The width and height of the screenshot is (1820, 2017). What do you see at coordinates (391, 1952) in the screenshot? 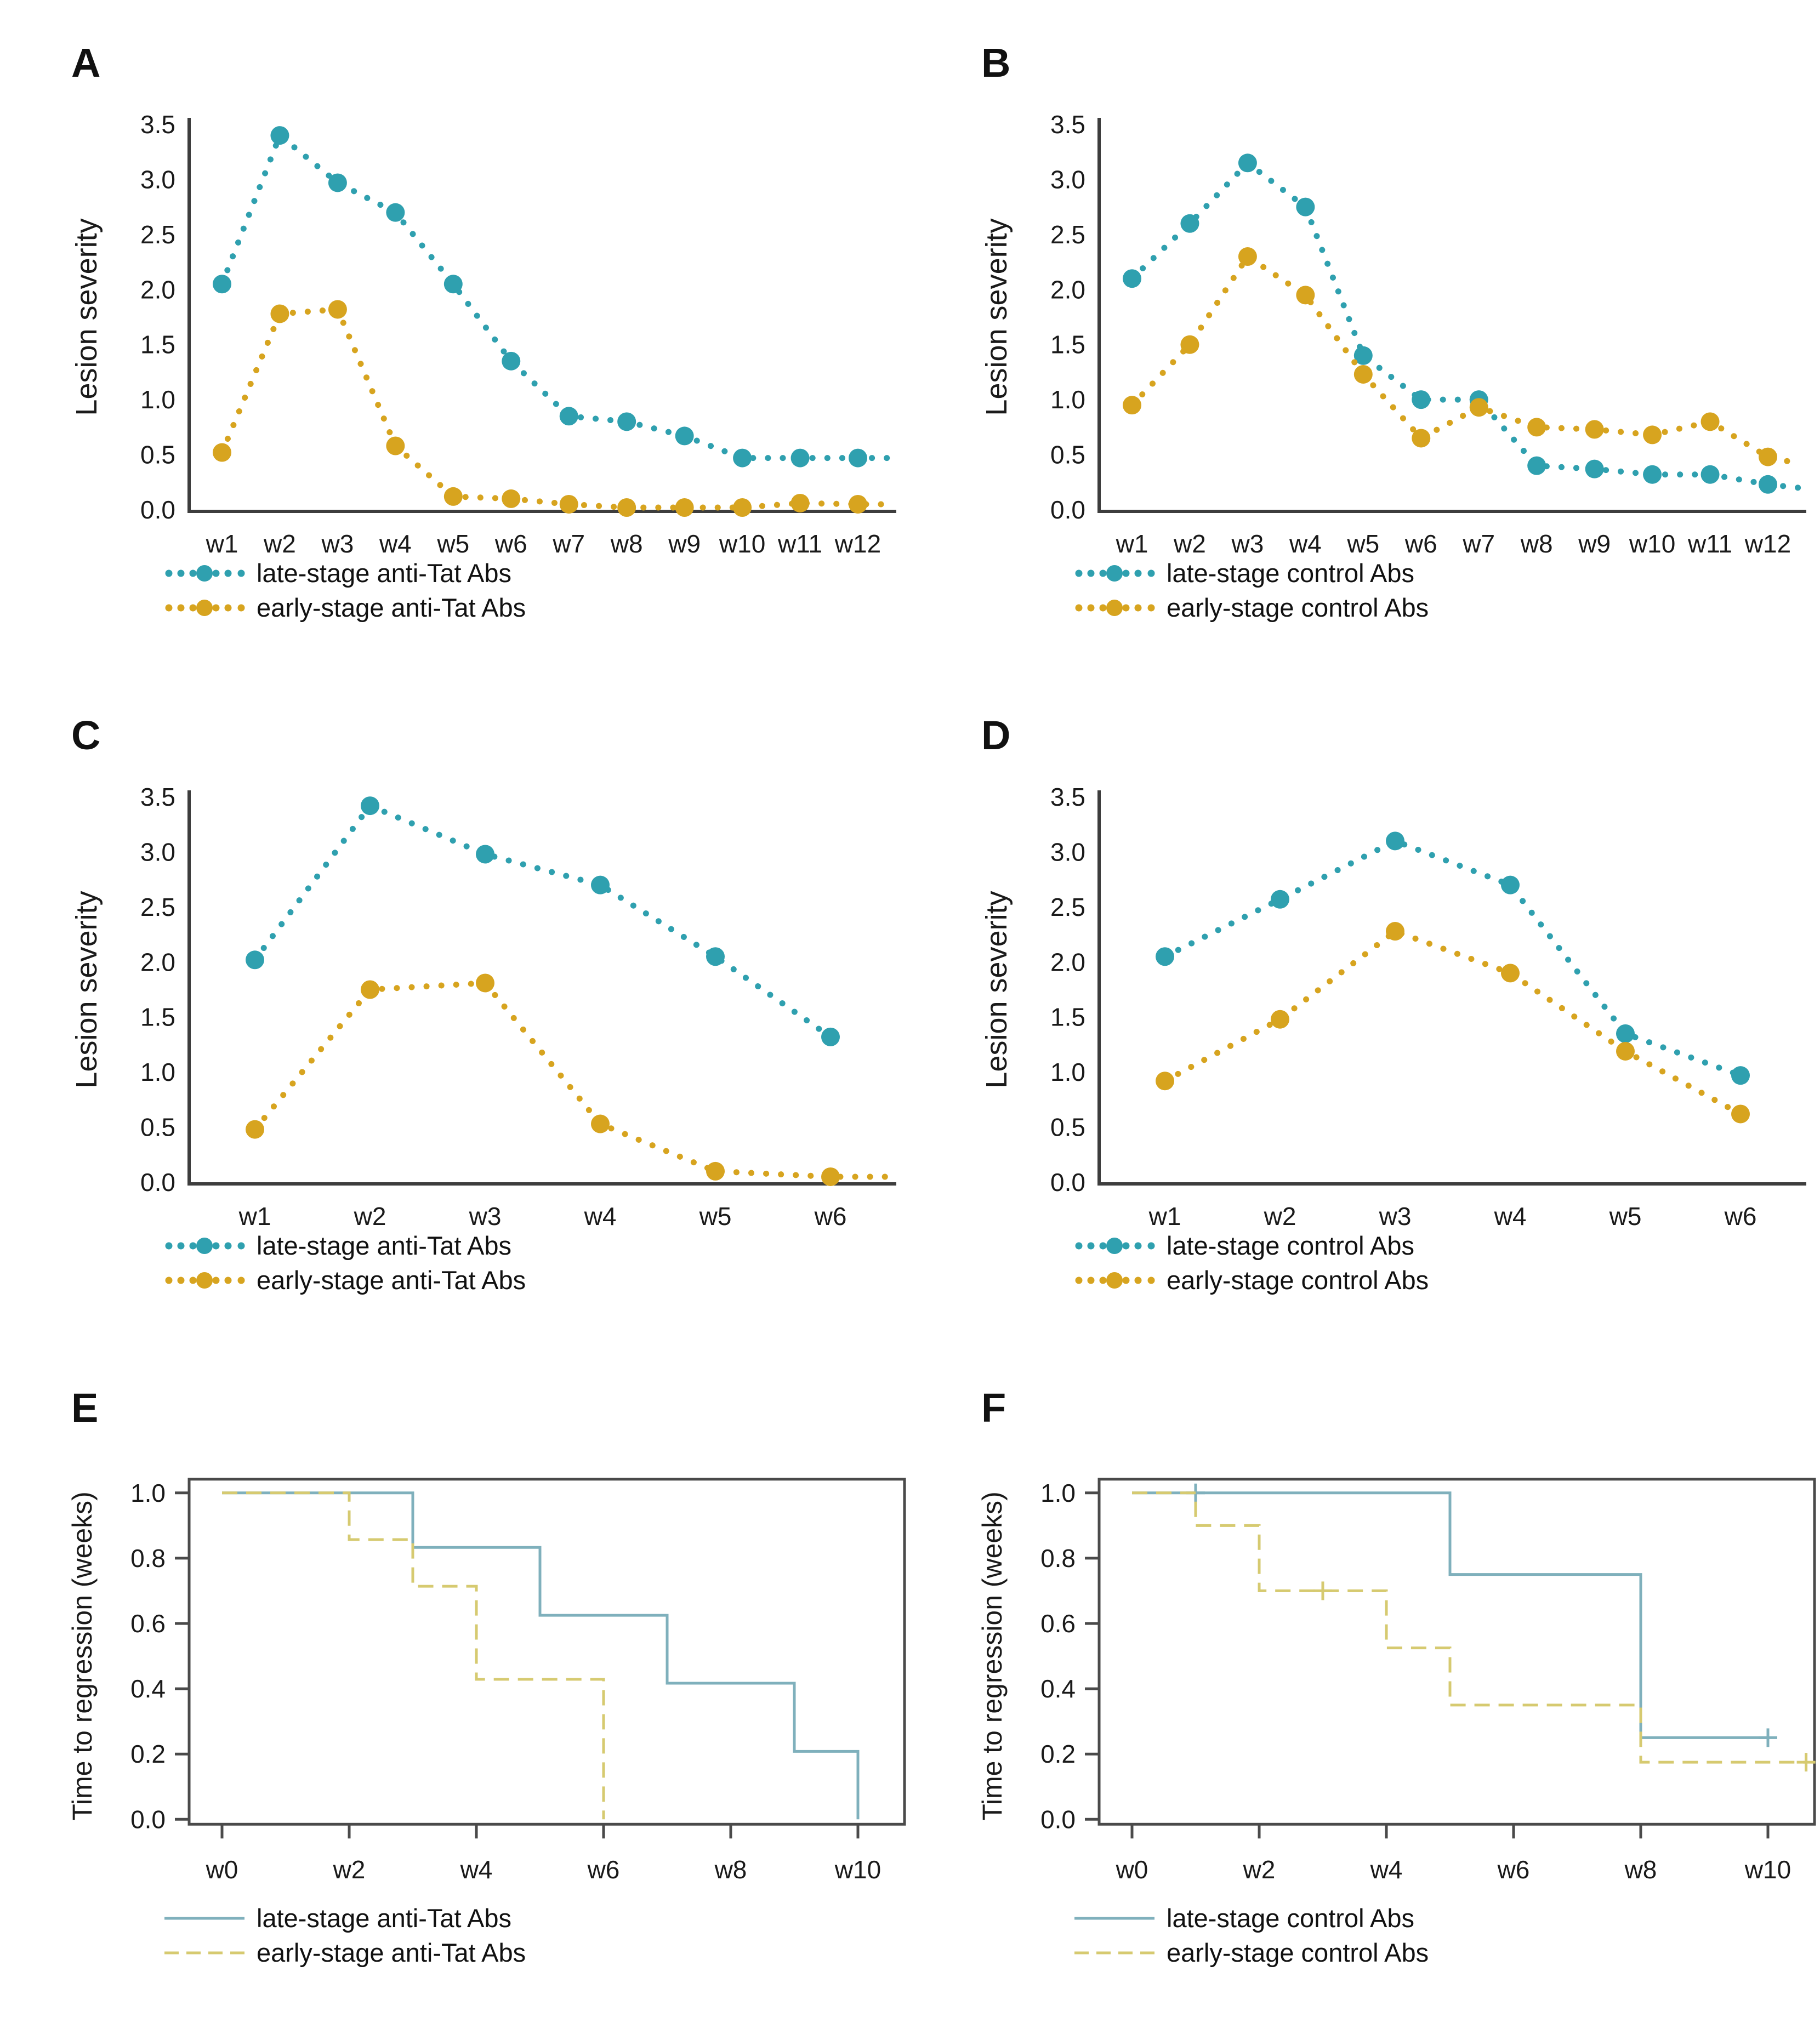
I see `legend-label: early-stage anti-Tat Abs` at bounding box center [391, 1952].